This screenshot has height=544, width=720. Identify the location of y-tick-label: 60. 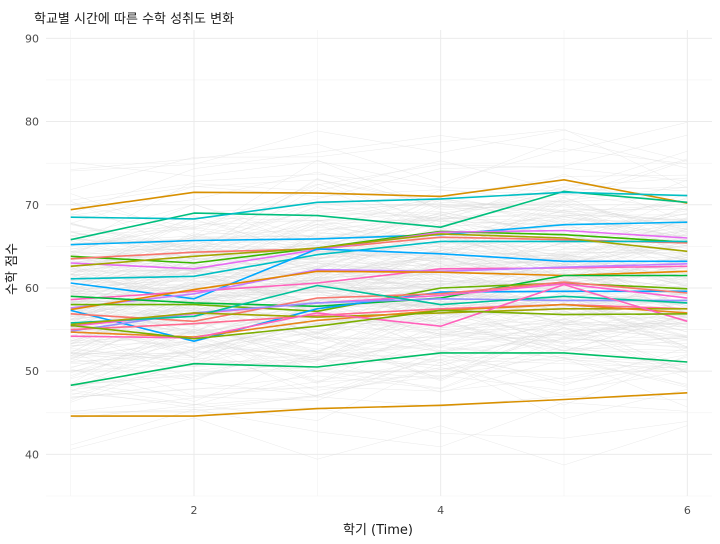
(32, 288).